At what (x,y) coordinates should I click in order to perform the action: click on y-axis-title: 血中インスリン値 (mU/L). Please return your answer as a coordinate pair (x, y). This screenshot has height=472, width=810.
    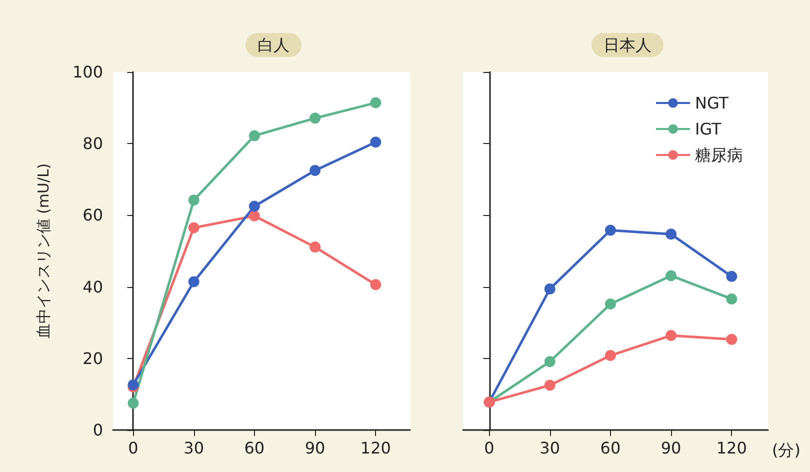
    Looking at the image, I should click on (43, 251).